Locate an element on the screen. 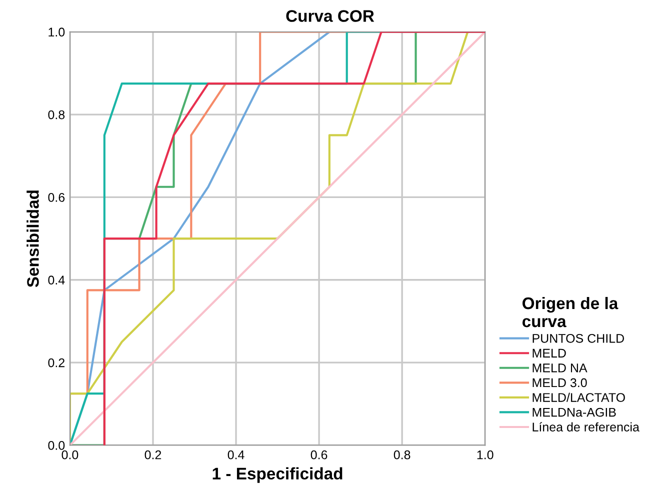 The width and height of the screenshot is (660, 498). legend-label: MELDNa-AGIB is located at coordinates (574, 412).